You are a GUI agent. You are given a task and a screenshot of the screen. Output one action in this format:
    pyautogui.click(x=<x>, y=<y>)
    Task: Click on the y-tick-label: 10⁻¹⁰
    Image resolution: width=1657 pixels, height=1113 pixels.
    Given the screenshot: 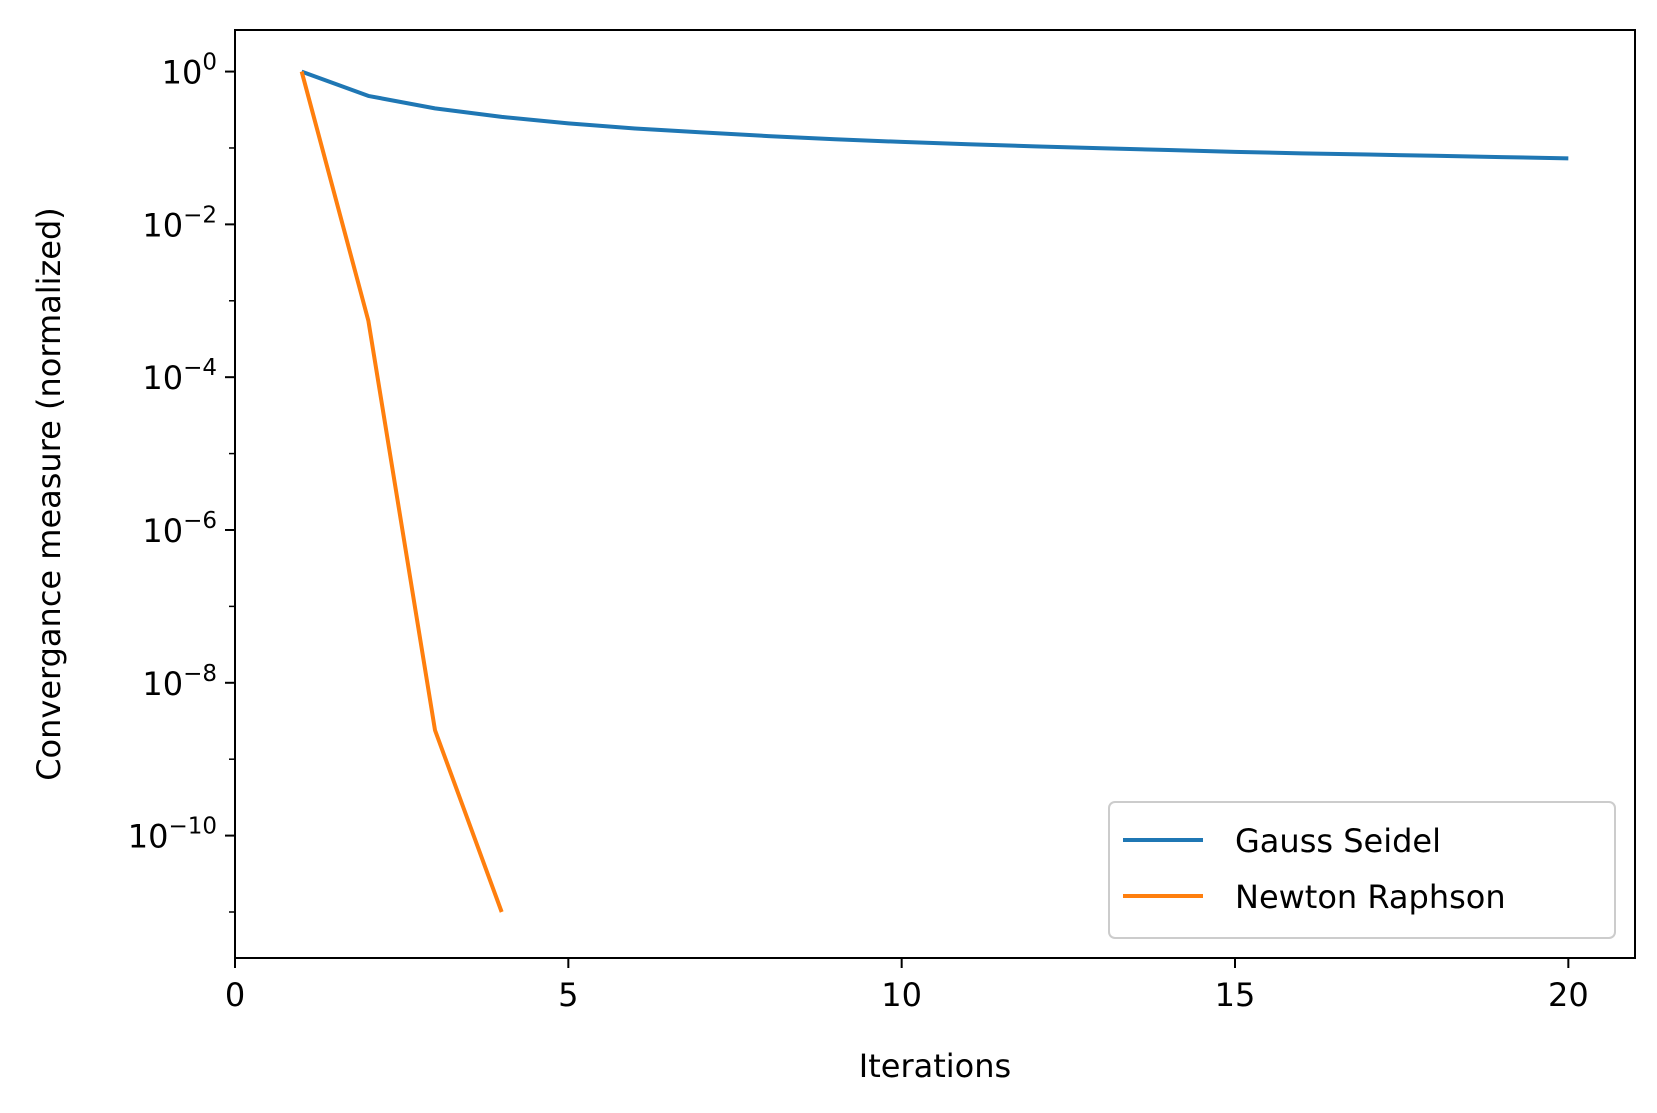 What is the action you would take?
    pyautogui.click(x=172, y=835)
    